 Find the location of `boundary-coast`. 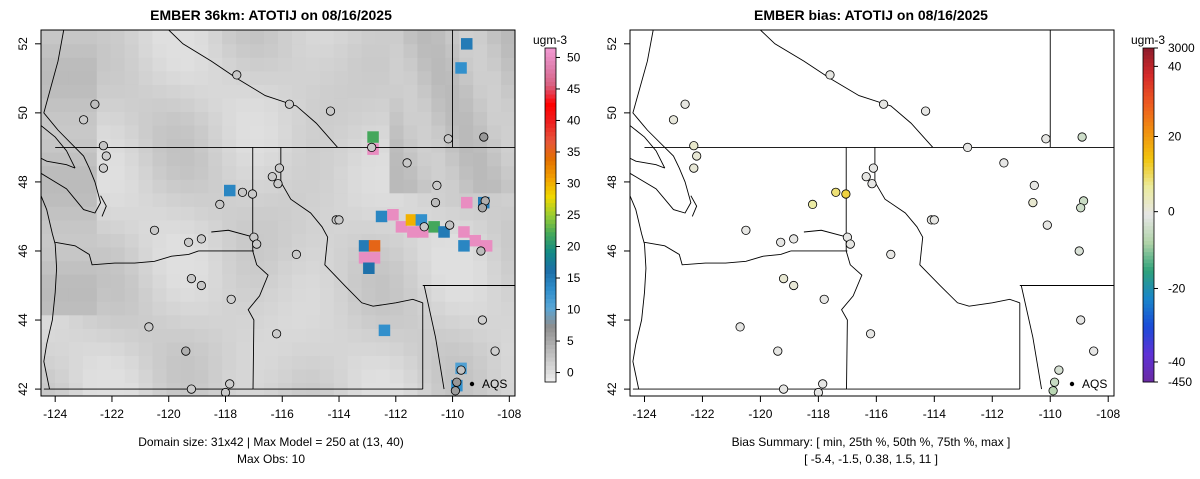

boundary-coast is located at coordinates (71, 210).